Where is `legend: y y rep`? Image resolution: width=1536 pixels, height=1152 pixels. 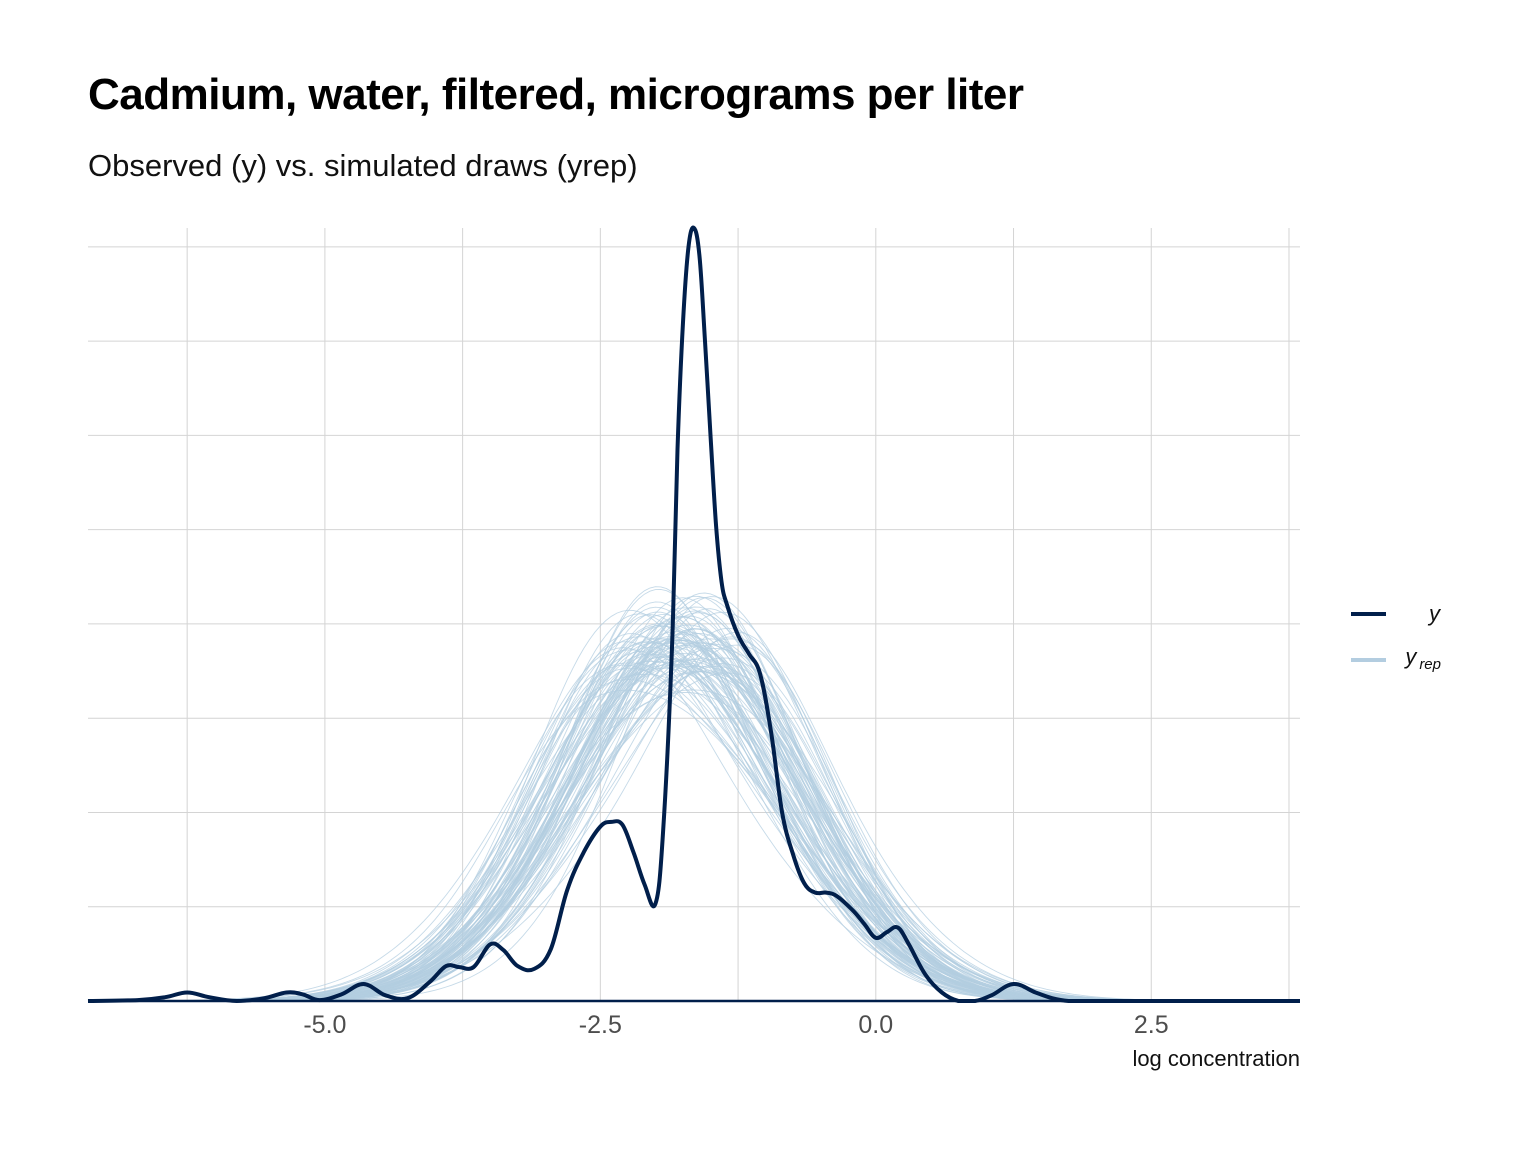
legend: y y rep is located at coordinates (1396, 637).